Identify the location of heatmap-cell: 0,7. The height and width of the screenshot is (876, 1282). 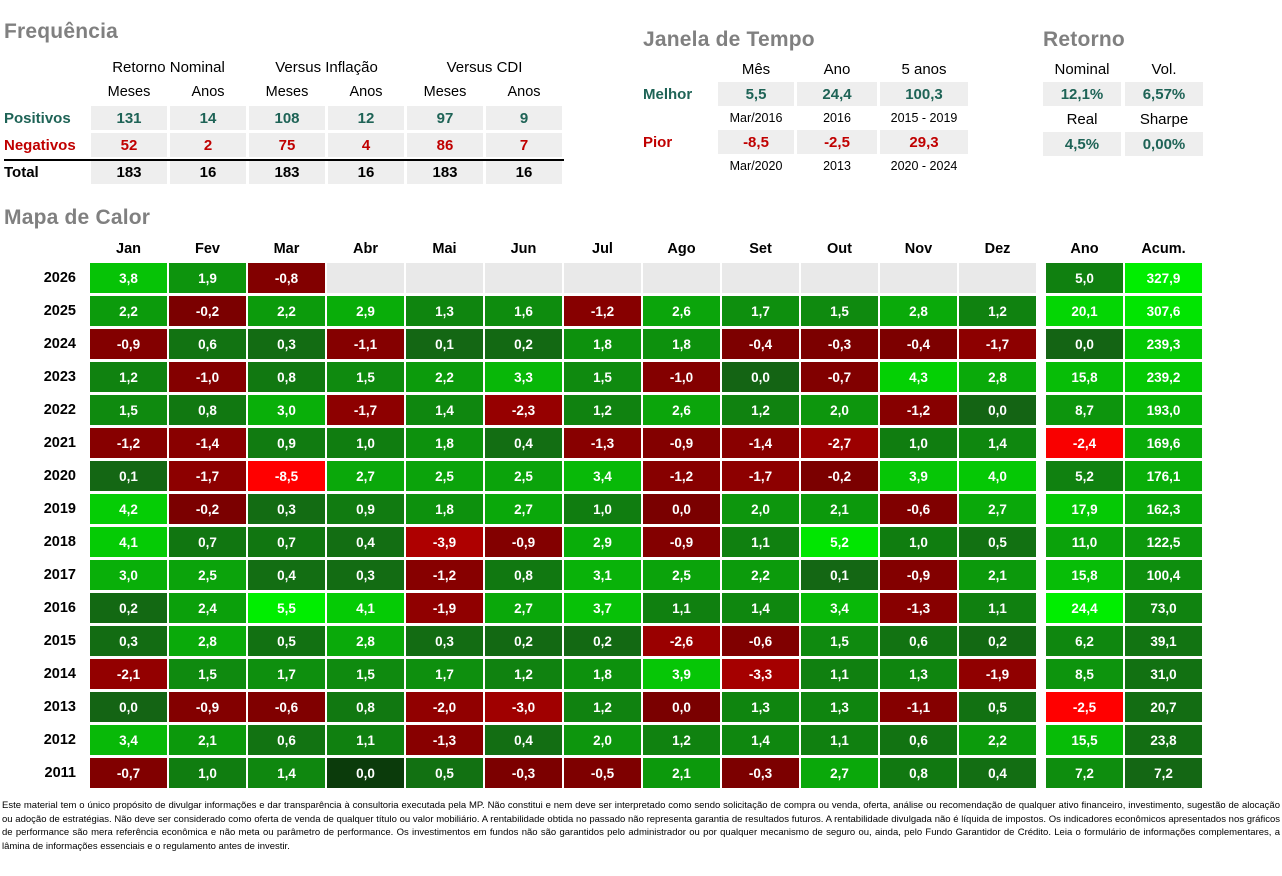
(207, 542).